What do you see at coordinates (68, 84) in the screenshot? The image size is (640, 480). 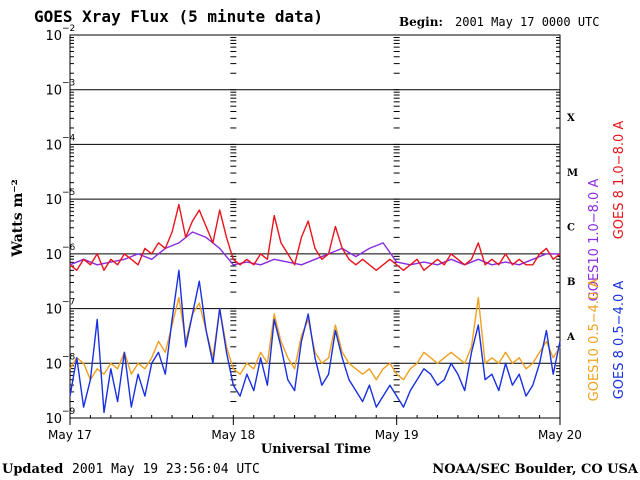 I see `y-tick-exponent: −3` at bounding box center [68, 84].